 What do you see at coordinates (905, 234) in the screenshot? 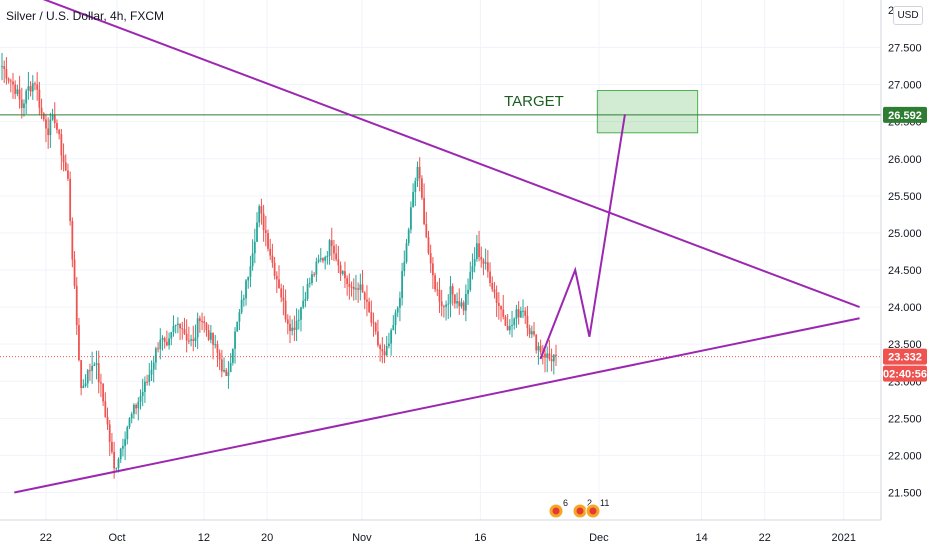
I see `y-tick-label: 25.000` at bounding box center [905, 234].